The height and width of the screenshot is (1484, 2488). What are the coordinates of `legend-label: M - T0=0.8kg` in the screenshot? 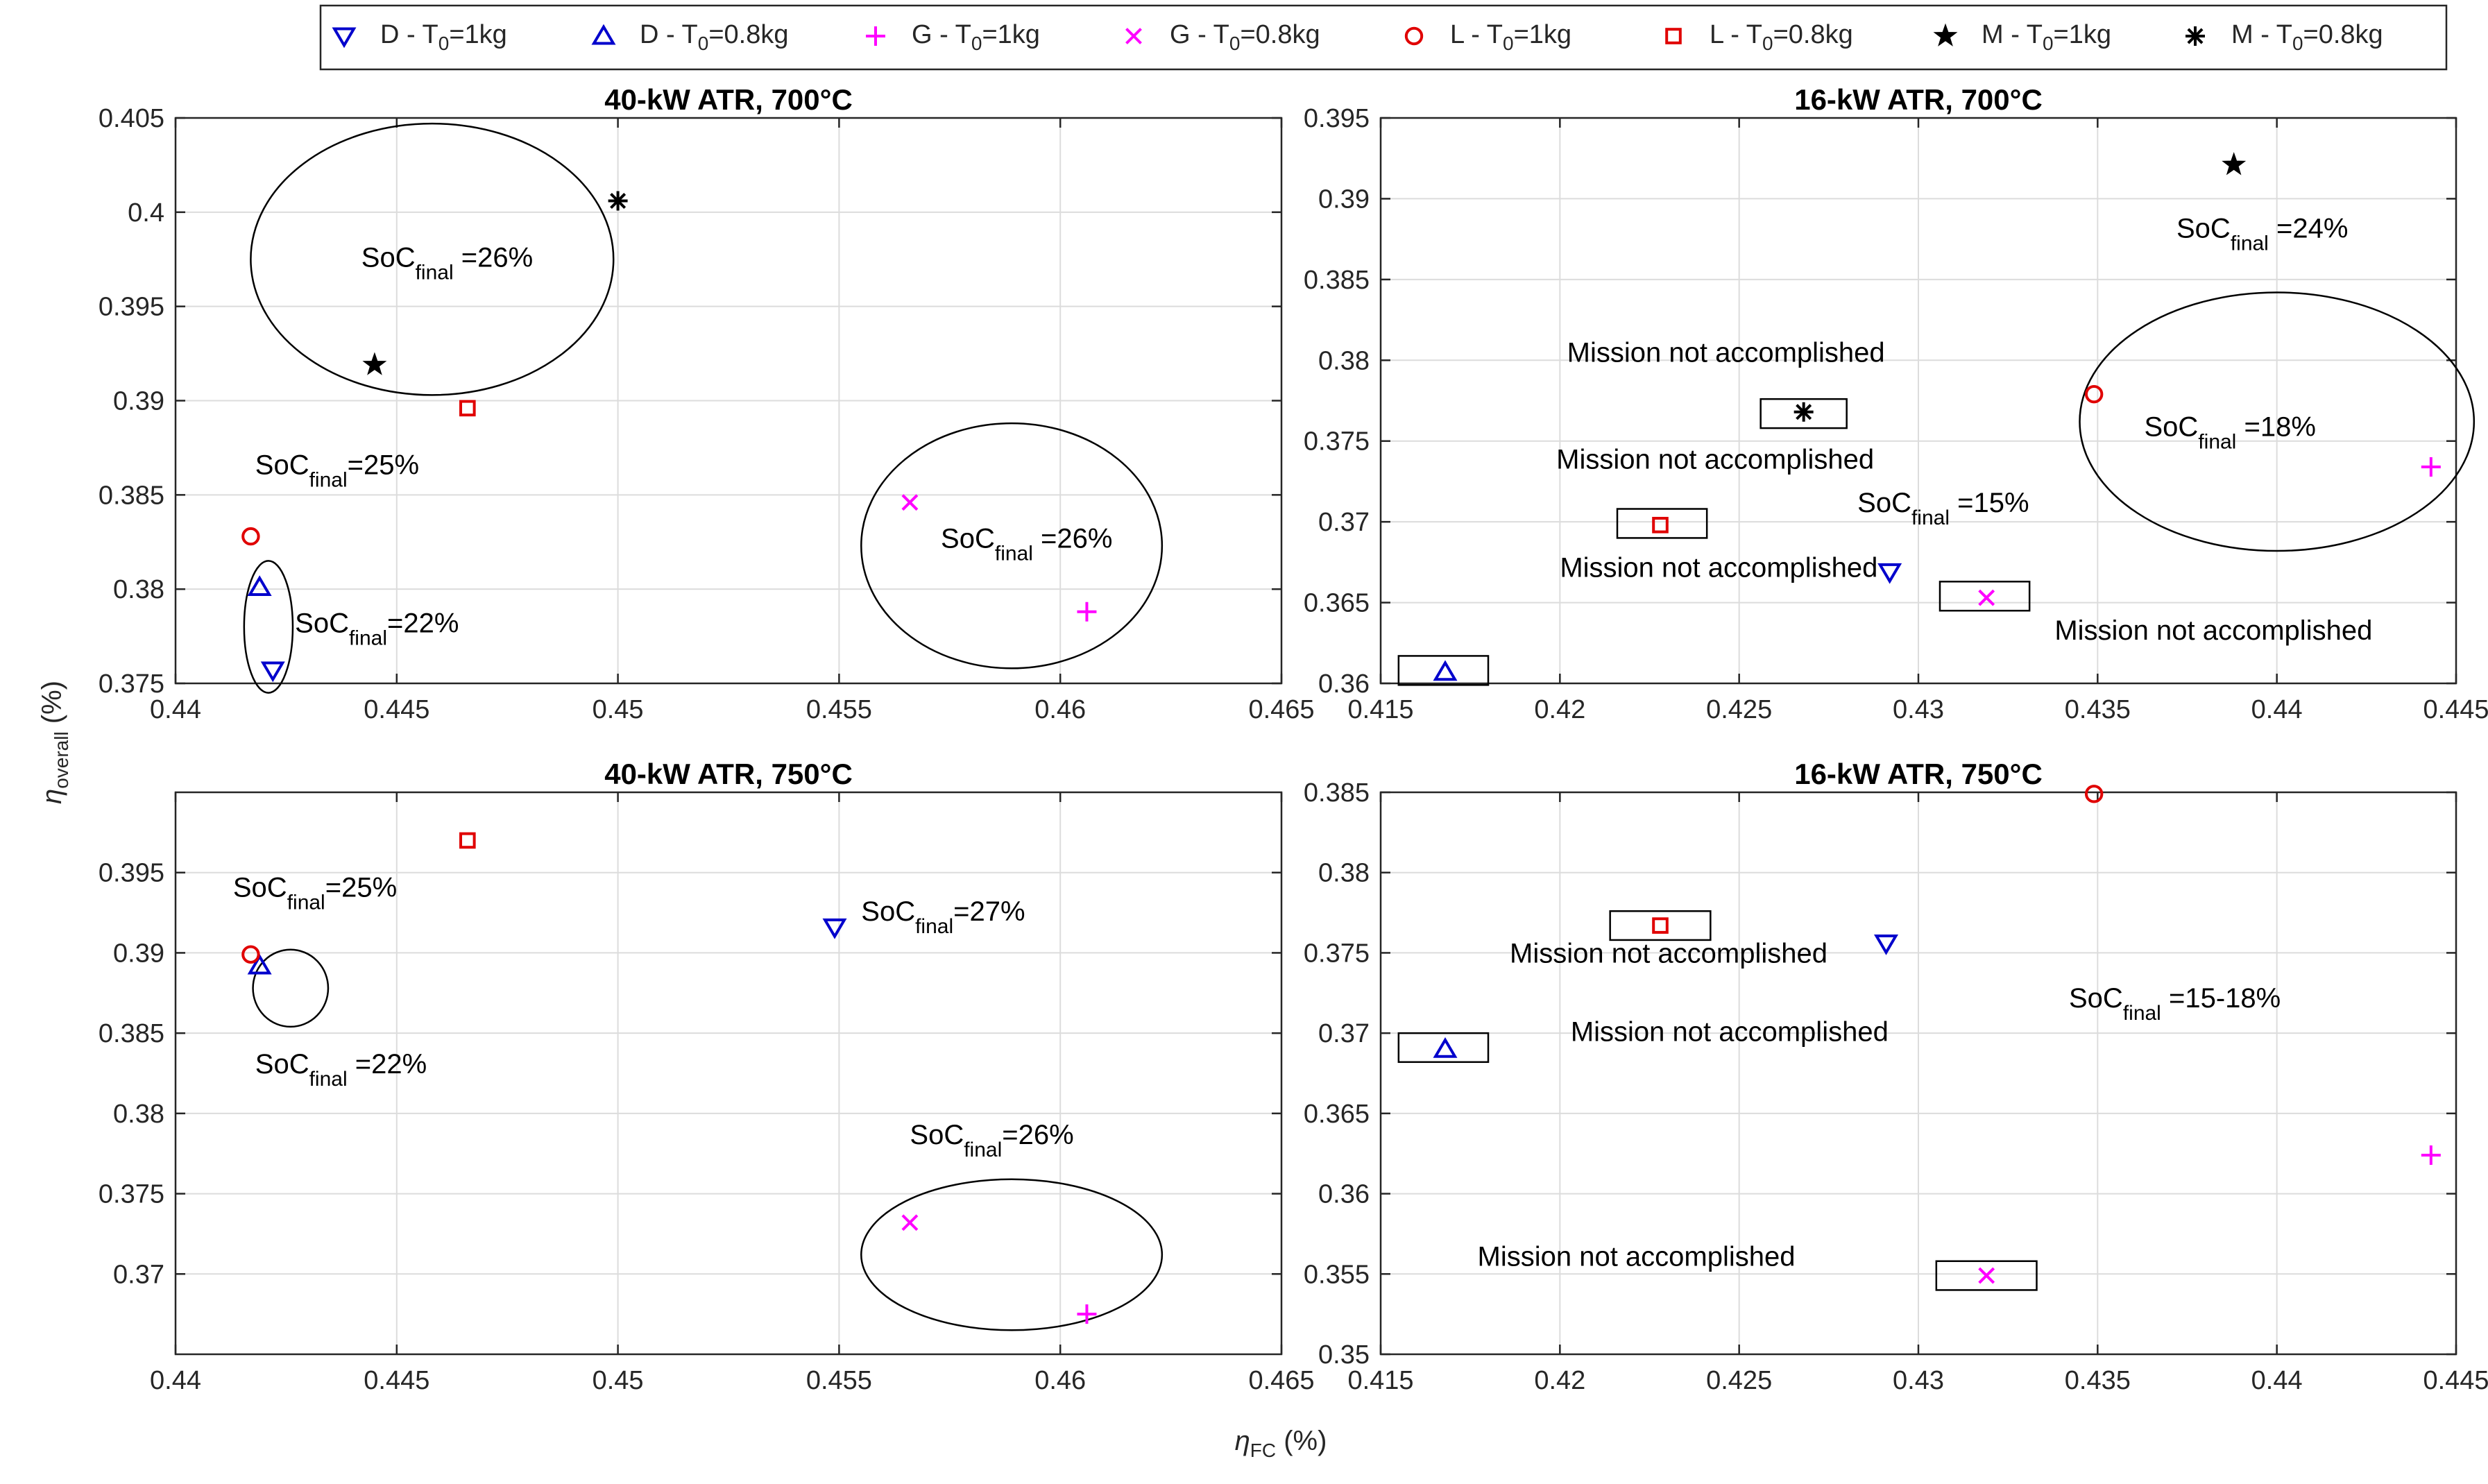 It's located at (2307, 37).